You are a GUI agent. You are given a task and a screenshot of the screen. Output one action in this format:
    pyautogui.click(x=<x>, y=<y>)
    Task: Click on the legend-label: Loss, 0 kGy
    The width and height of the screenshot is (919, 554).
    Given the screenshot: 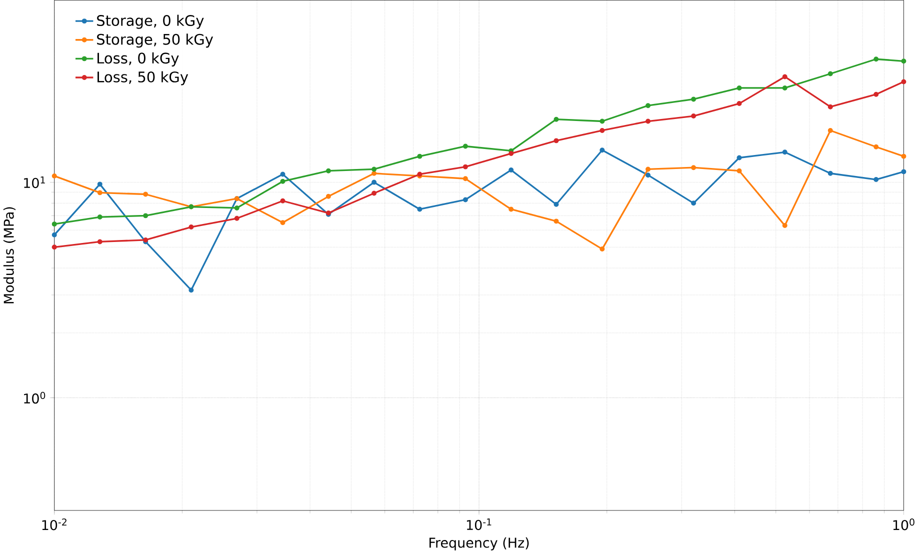 What is the action you would take?
    pyautogui.click(x=138, y=59)
    